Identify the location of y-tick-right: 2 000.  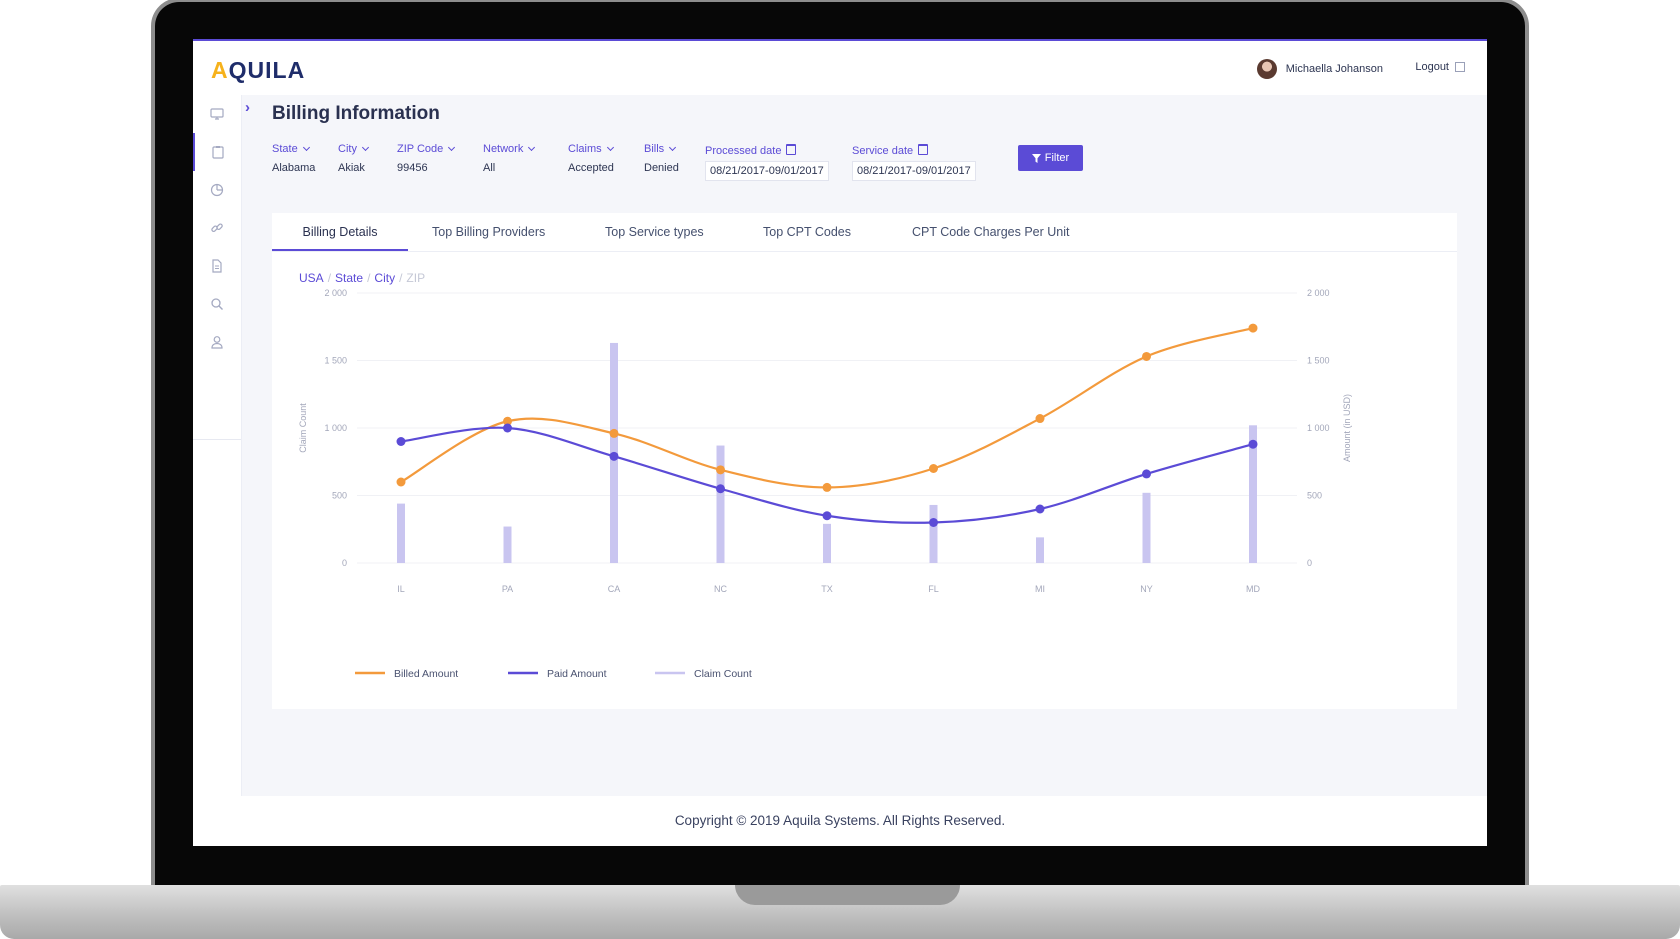
(1318, 293).